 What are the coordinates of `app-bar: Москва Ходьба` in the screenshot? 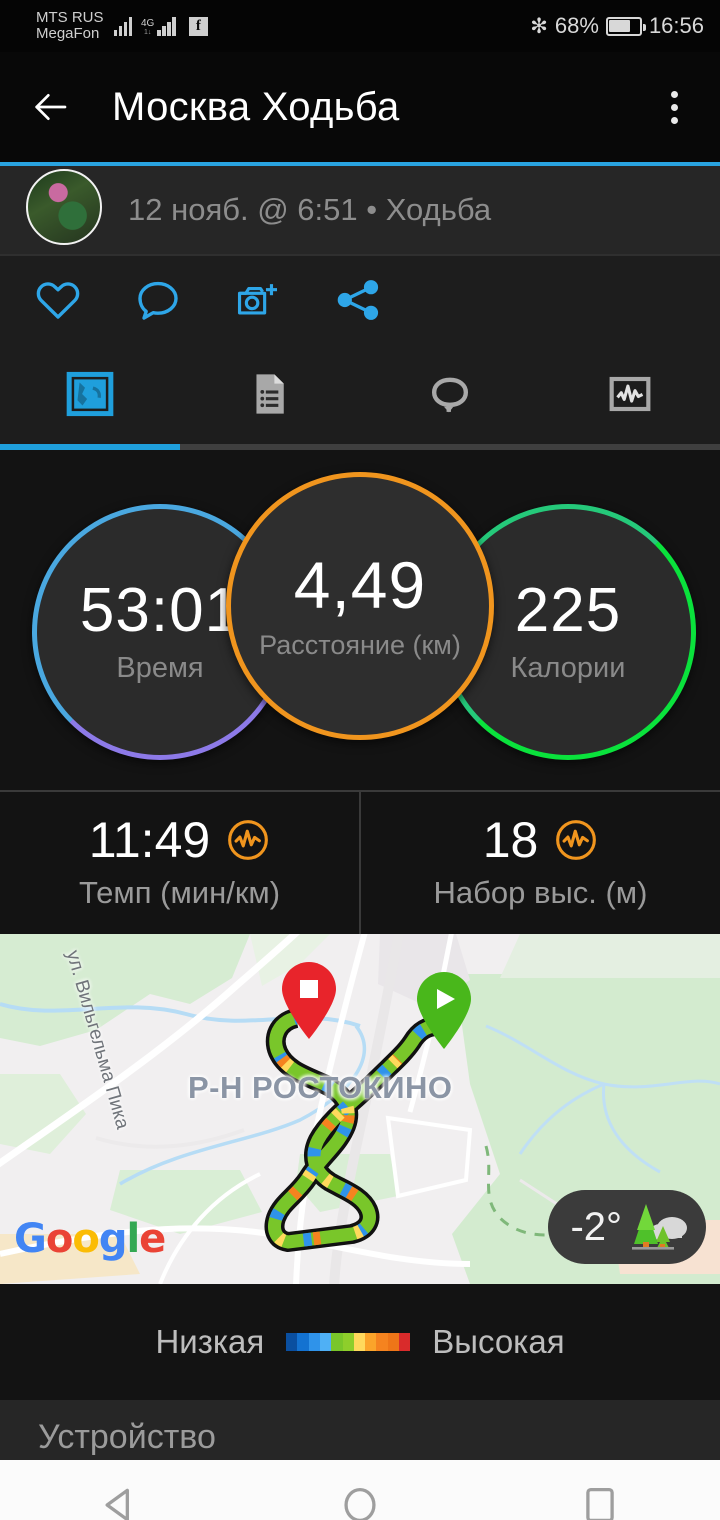 It's located at (360, 107).